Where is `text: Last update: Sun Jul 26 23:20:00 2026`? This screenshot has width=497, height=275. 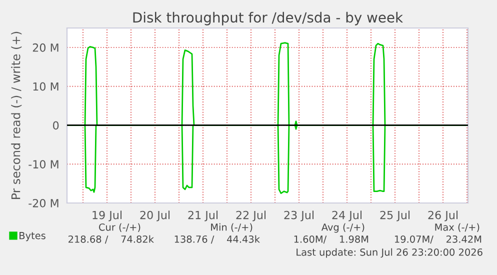
text: Last update: Sun Jul 26 23:20:00 2026 is located at coordinates (389, 253).